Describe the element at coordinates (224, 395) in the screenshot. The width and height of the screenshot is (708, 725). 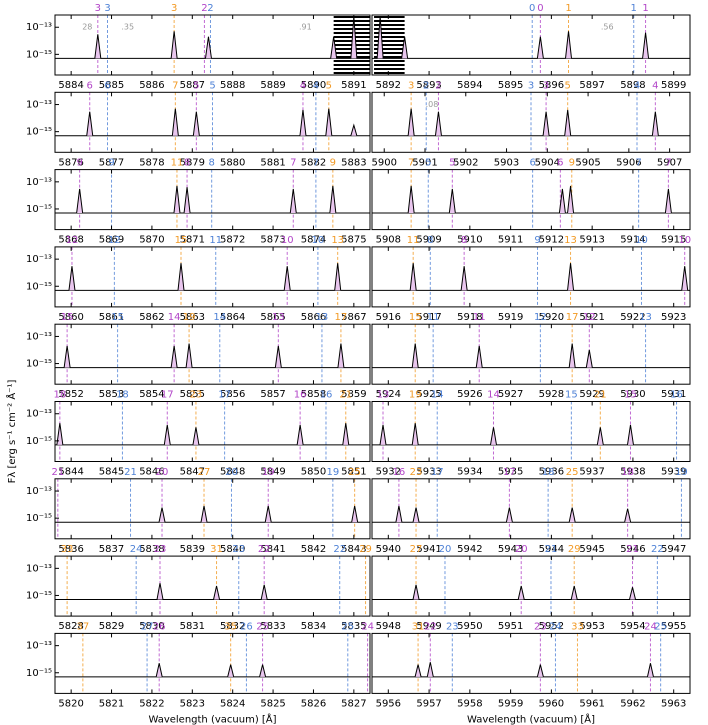
I see `marker-label: 17` at that location.